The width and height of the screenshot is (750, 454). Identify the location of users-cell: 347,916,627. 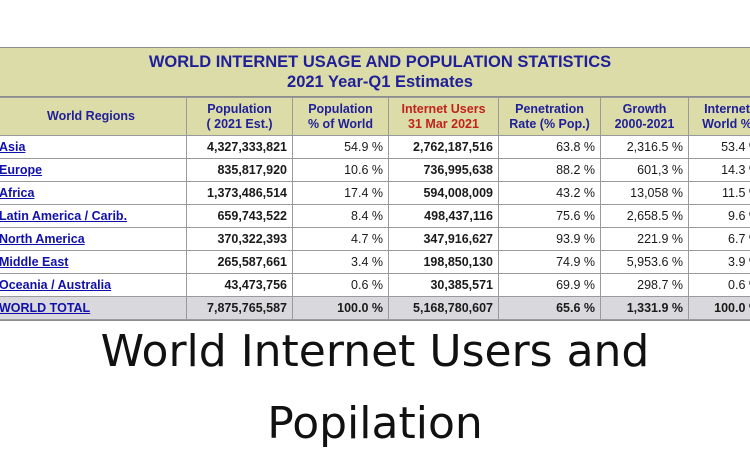
(444, 239).